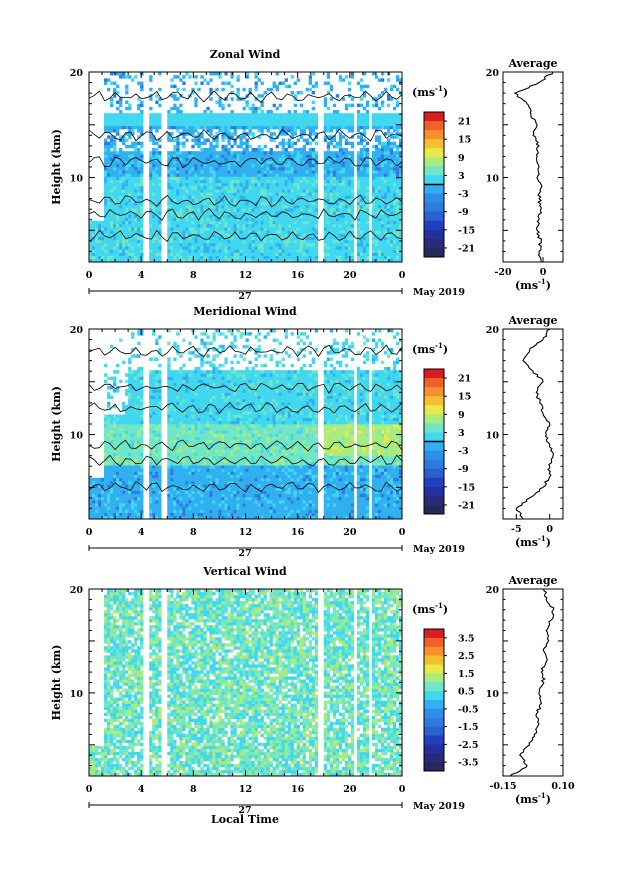 The height and width of the screenshot is (873, 626). What do you see at coordinates (464, 122) in the screenshot?
I see `colorbar-tick-label: 21` at bounding box center [464, 122].